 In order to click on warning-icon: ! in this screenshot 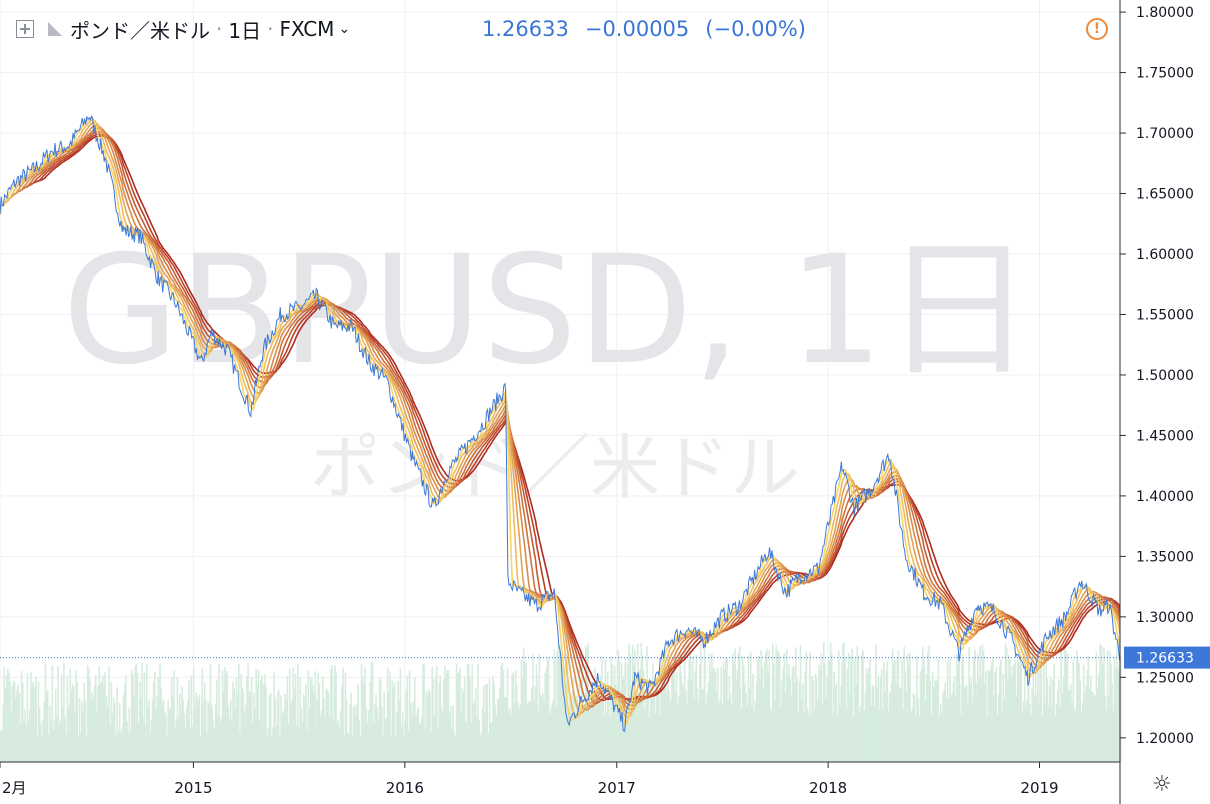, I will do `click(1097, 29)`.